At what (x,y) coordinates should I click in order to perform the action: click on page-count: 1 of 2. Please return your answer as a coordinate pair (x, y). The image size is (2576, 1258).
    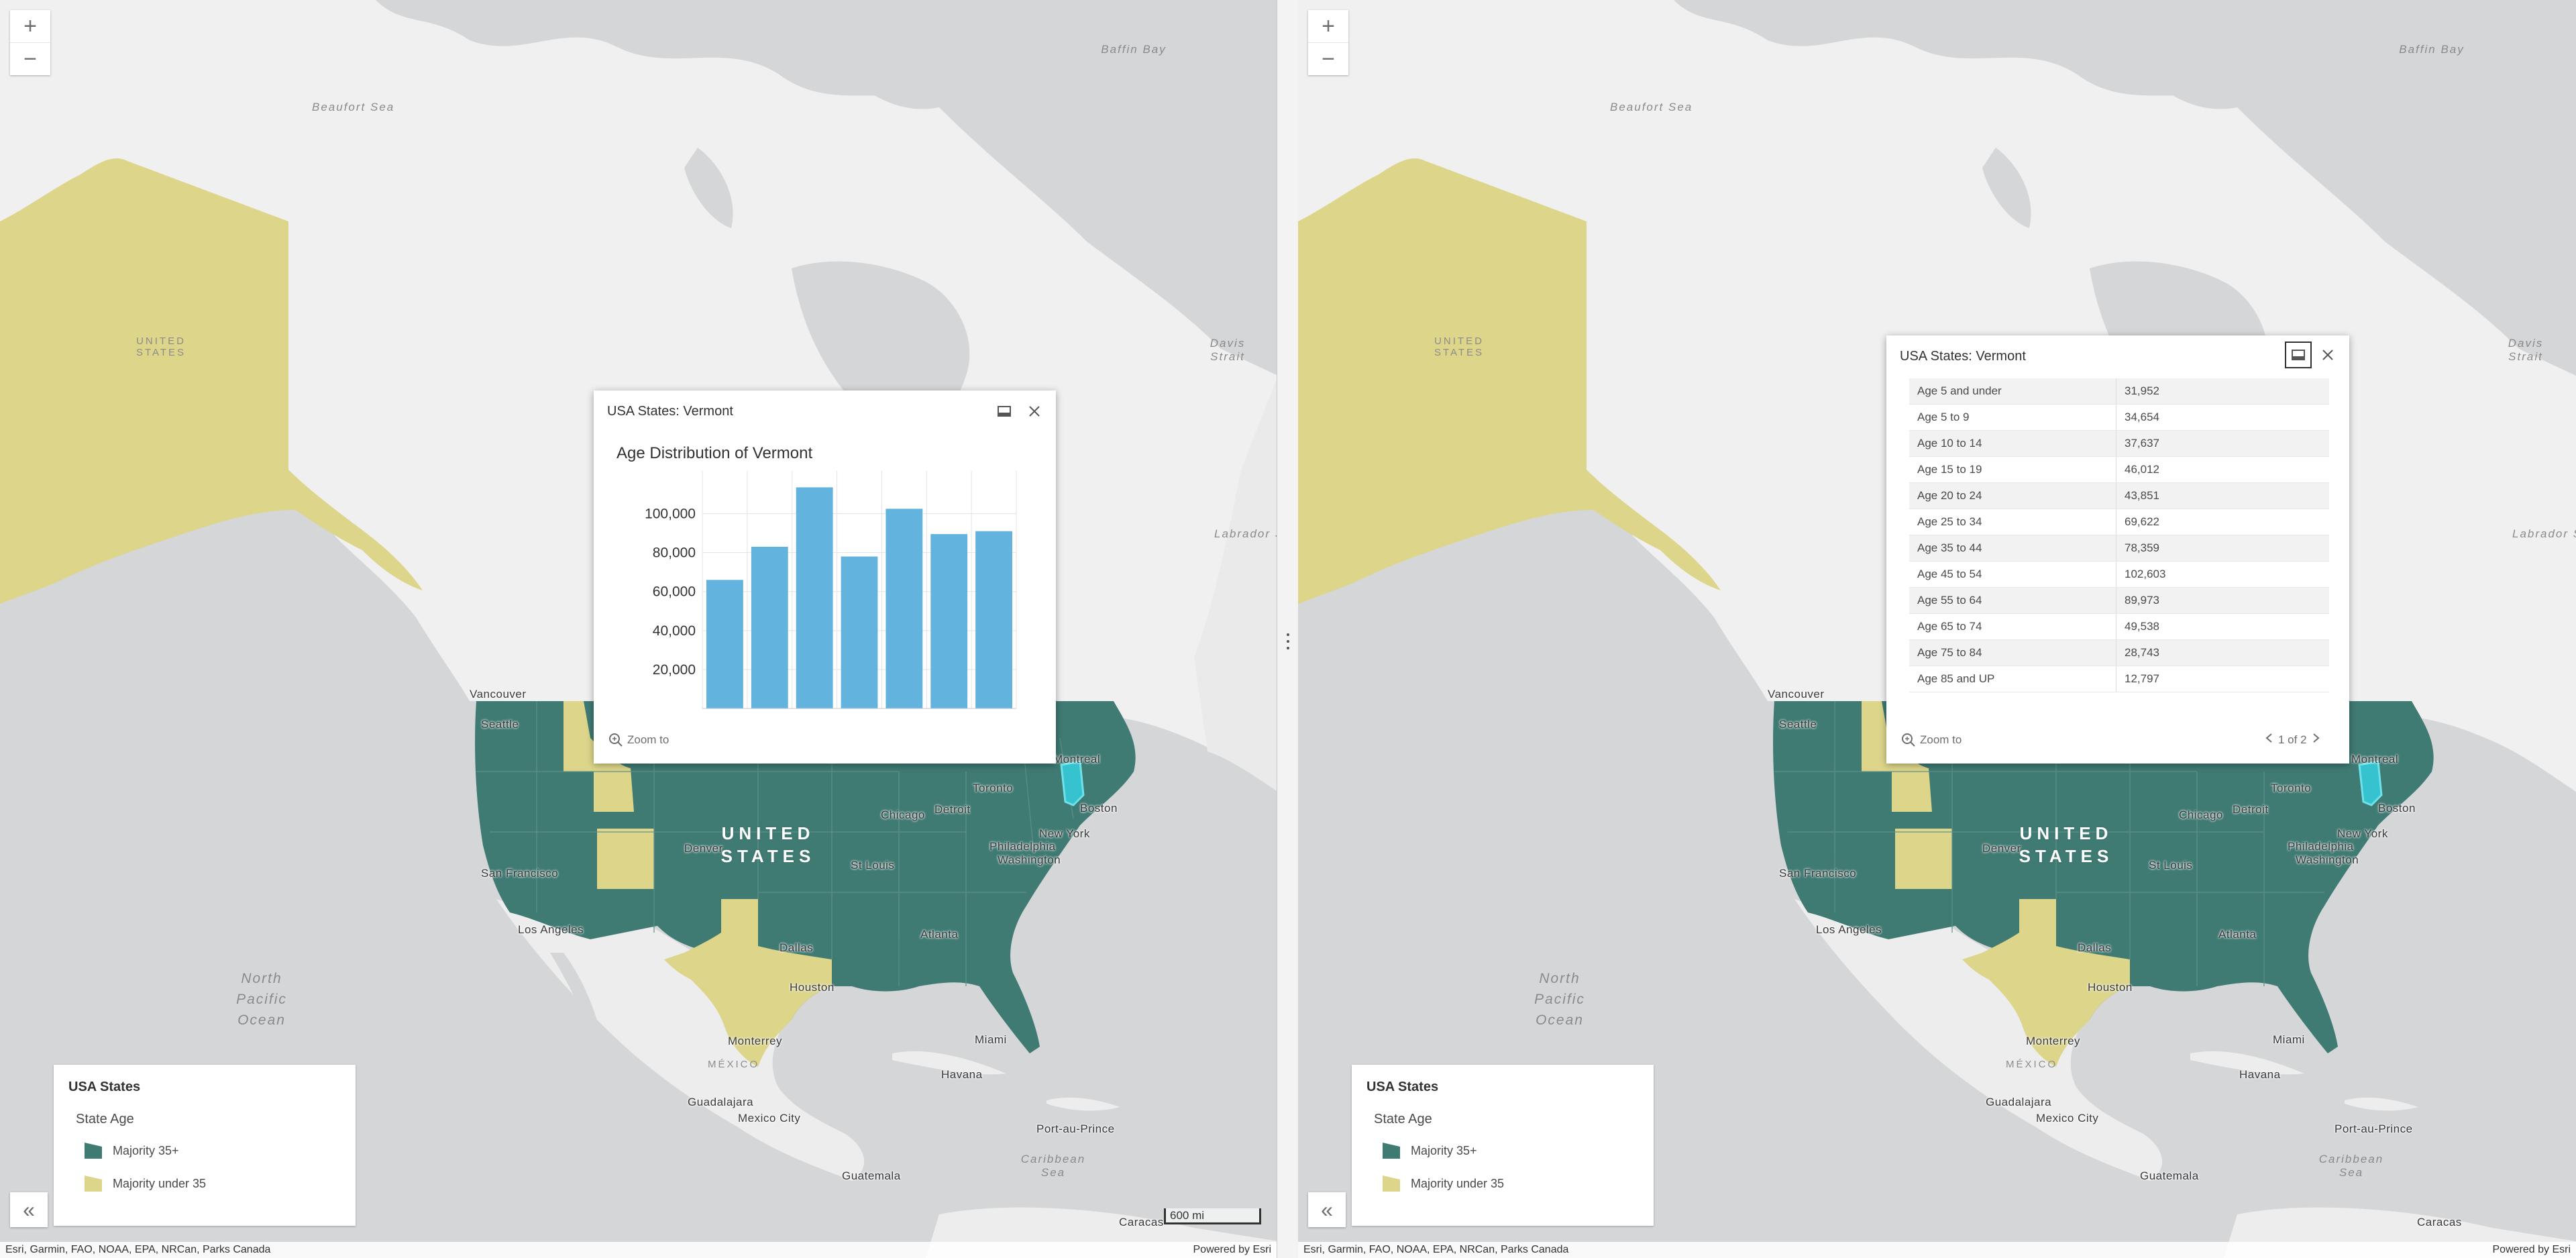
    Looking at the image, I should click on (2292, 739).